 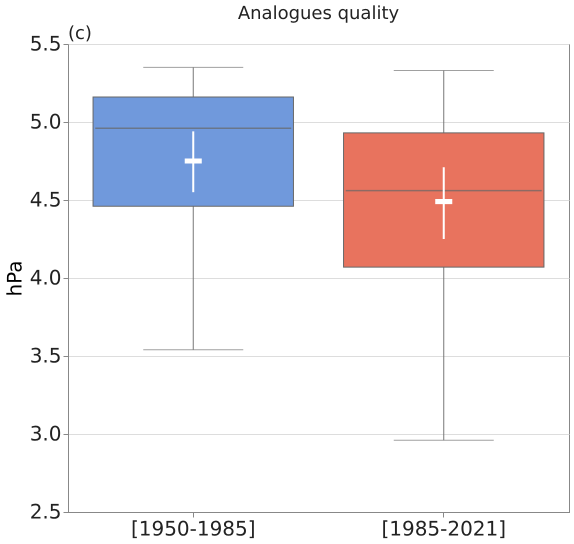 What do you see at coordinates (319, 13) in the screenshot?
I see `chart-title: Analogues quality` at bounding box center [319, 13].